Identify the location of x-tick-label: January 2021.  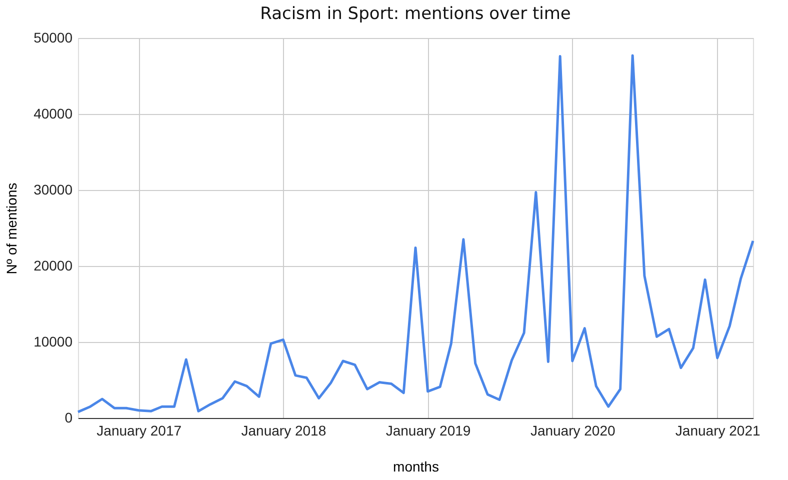
(717, 430).